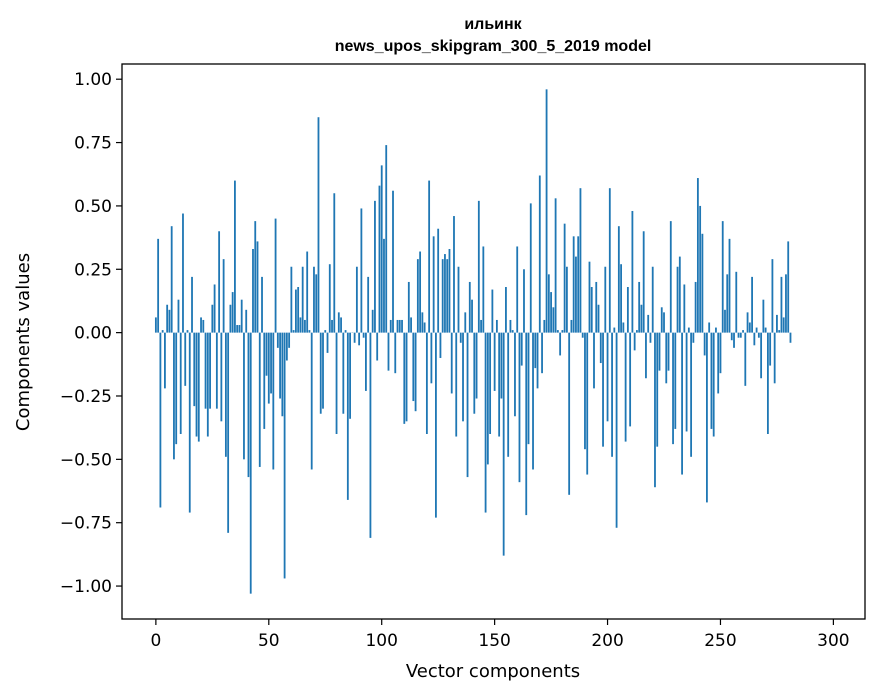 The height and width of the screenshot is (696, 880). Describe the element at coordinates (23, 342) in the screenshot. I see `y-axis-label: Components values` at that location.